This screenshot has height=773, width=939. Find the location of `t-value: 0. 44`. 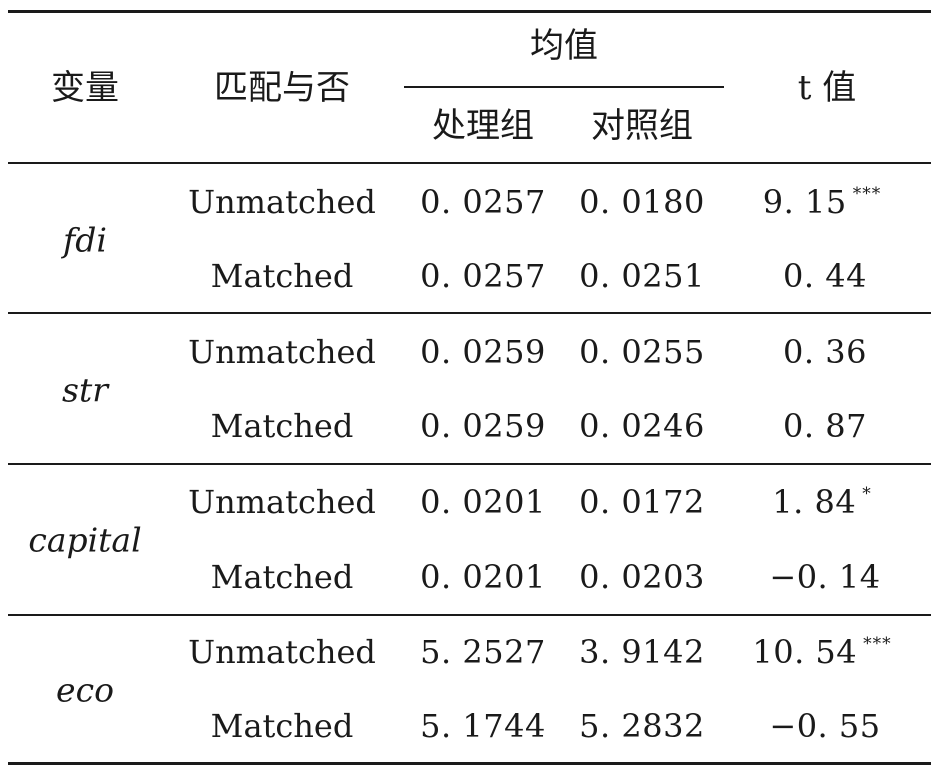

t-value: 0. 44 is located at coordinates (825, 276).